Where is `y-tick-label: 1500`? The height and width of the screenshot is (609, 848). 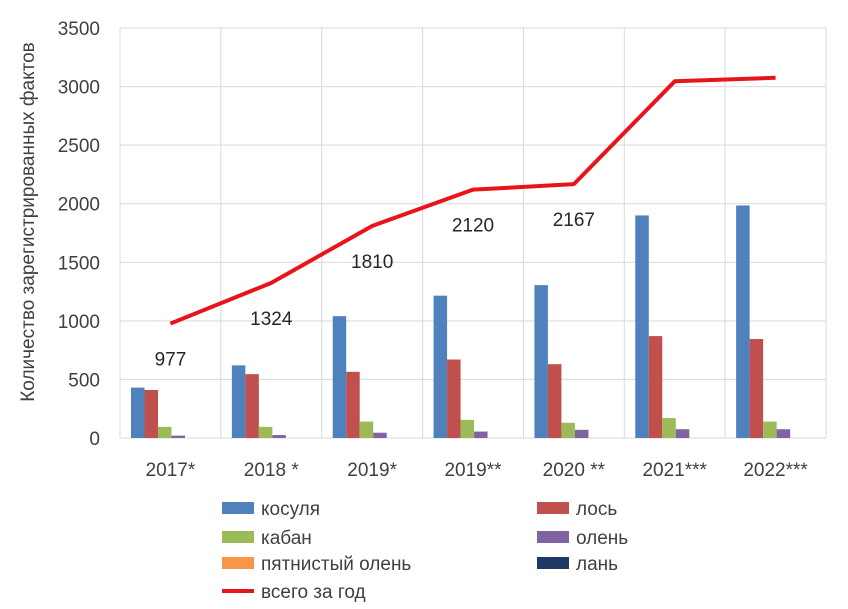 y-tick-label: 1500 is located at coordinates (79, 263).